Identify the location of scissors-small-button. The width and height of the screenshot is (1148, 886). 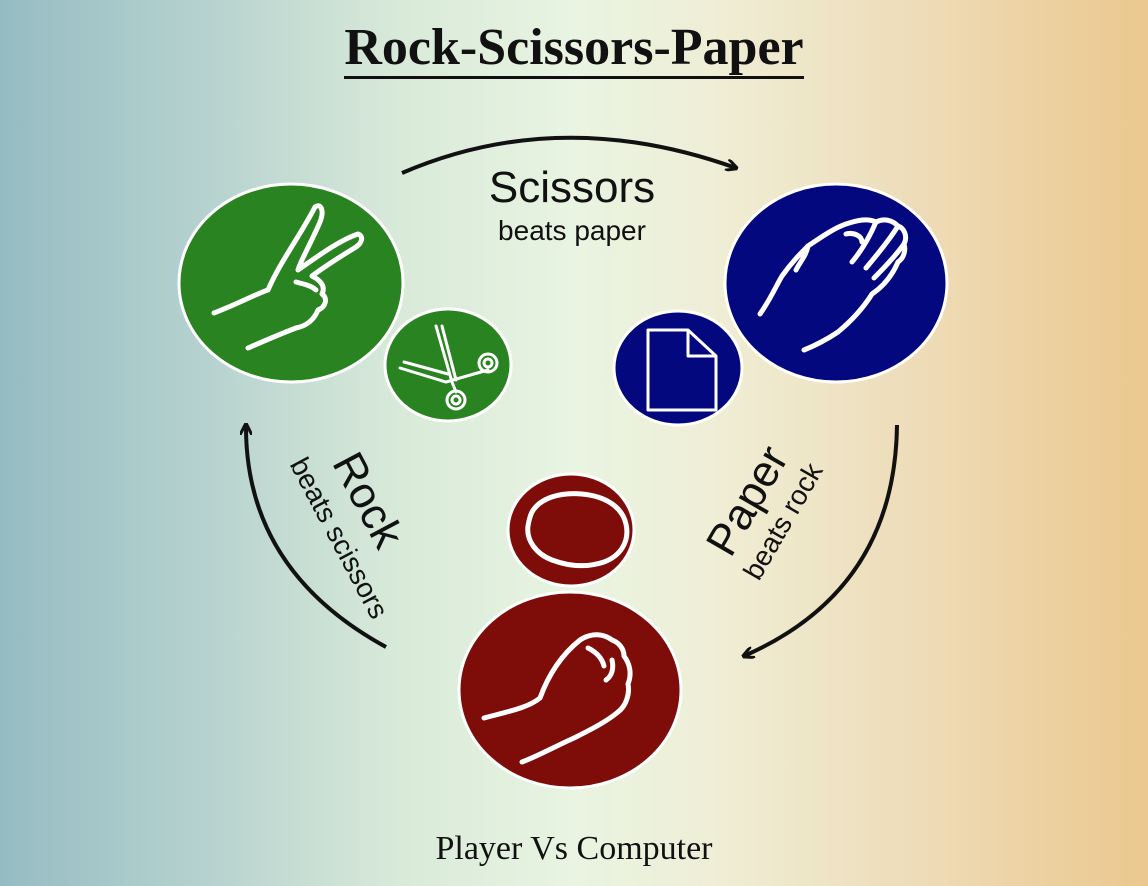
(448, 365).